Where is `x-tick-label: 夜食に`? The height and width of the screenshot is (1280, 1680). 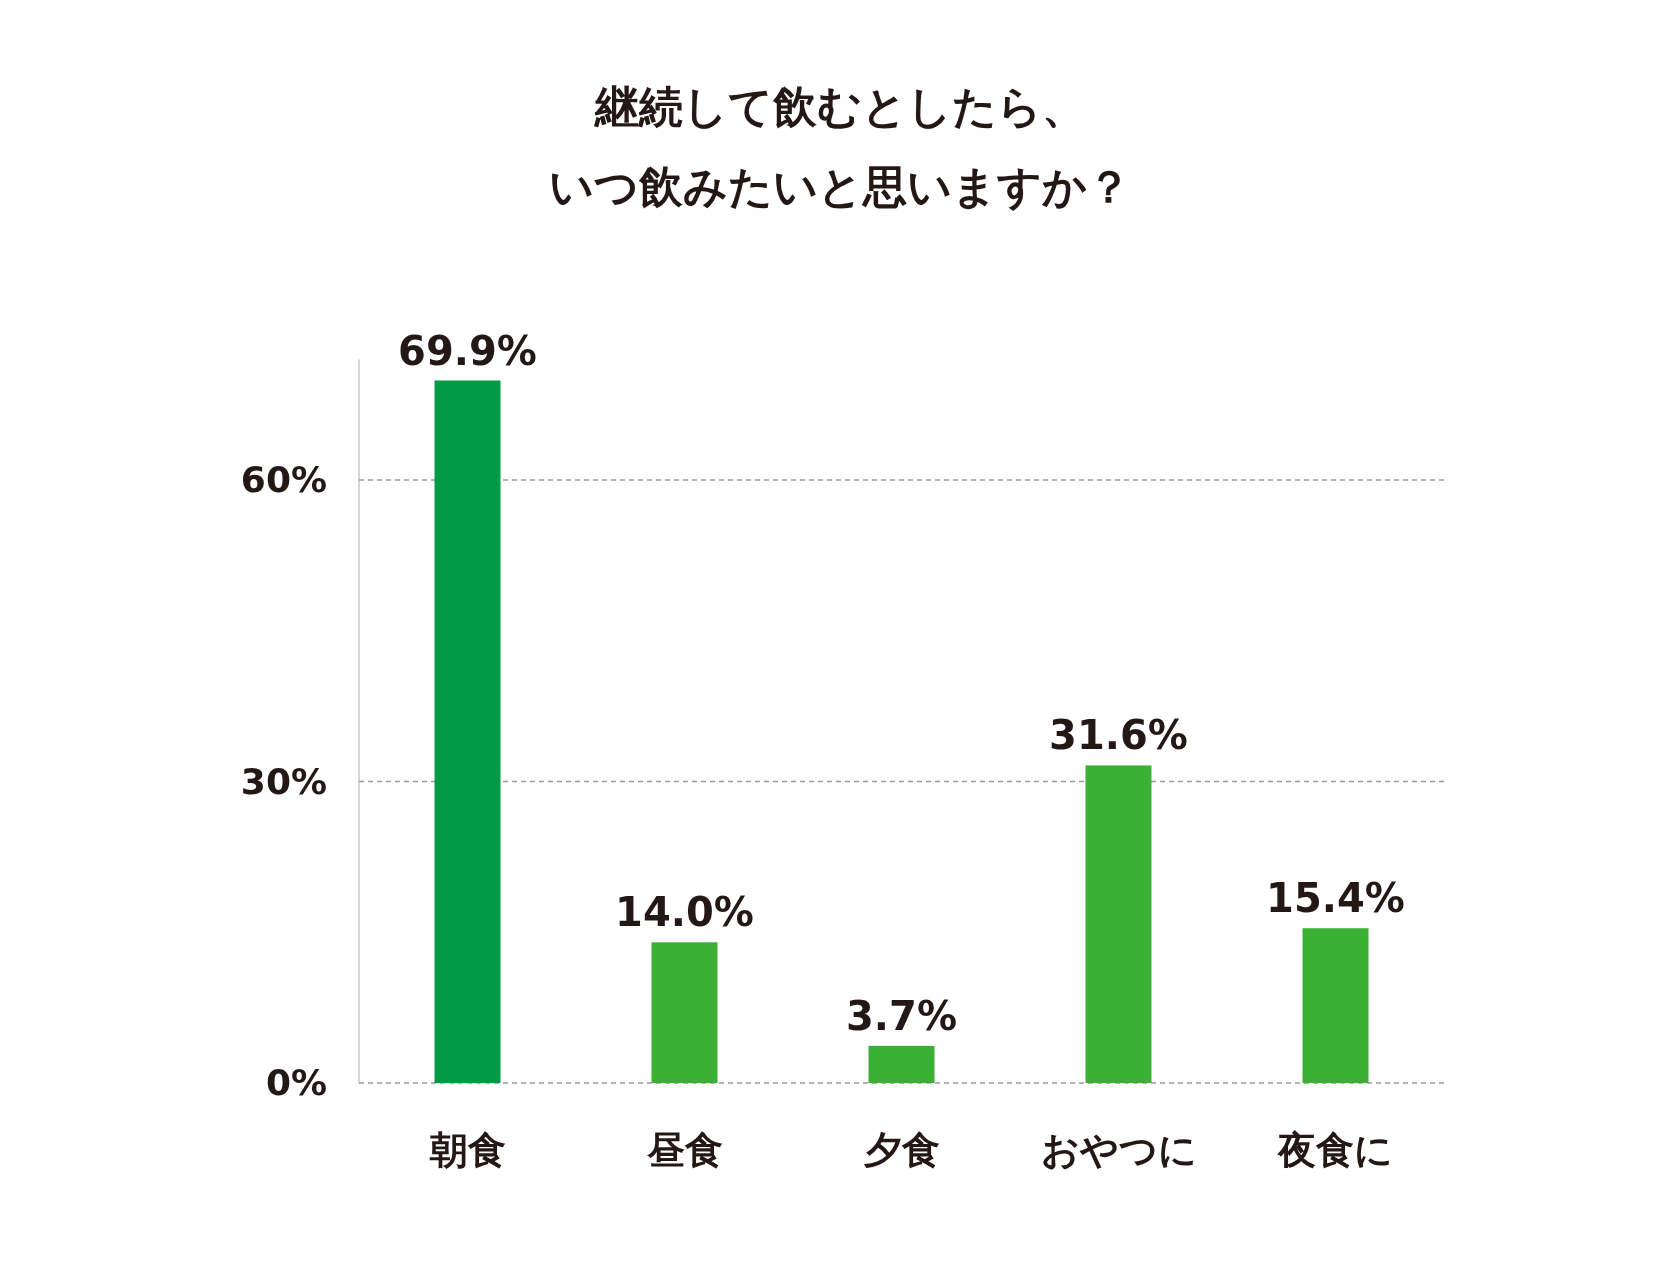 x-tick-label: 夜食に is located at coordinates (1335, 1150).